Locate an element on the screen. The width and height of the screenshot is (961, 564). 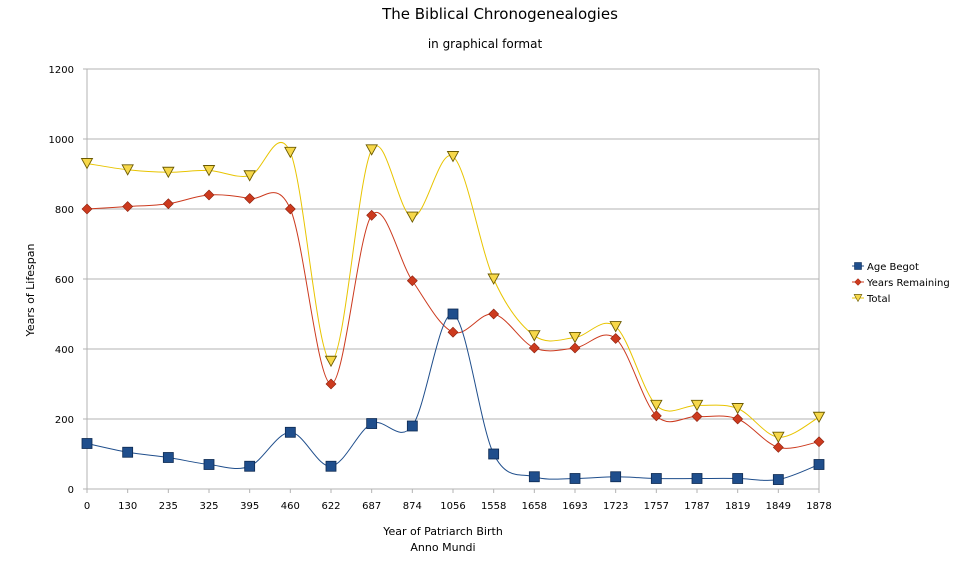
y-tick-label: 800 is located at coordinates (64, 210).